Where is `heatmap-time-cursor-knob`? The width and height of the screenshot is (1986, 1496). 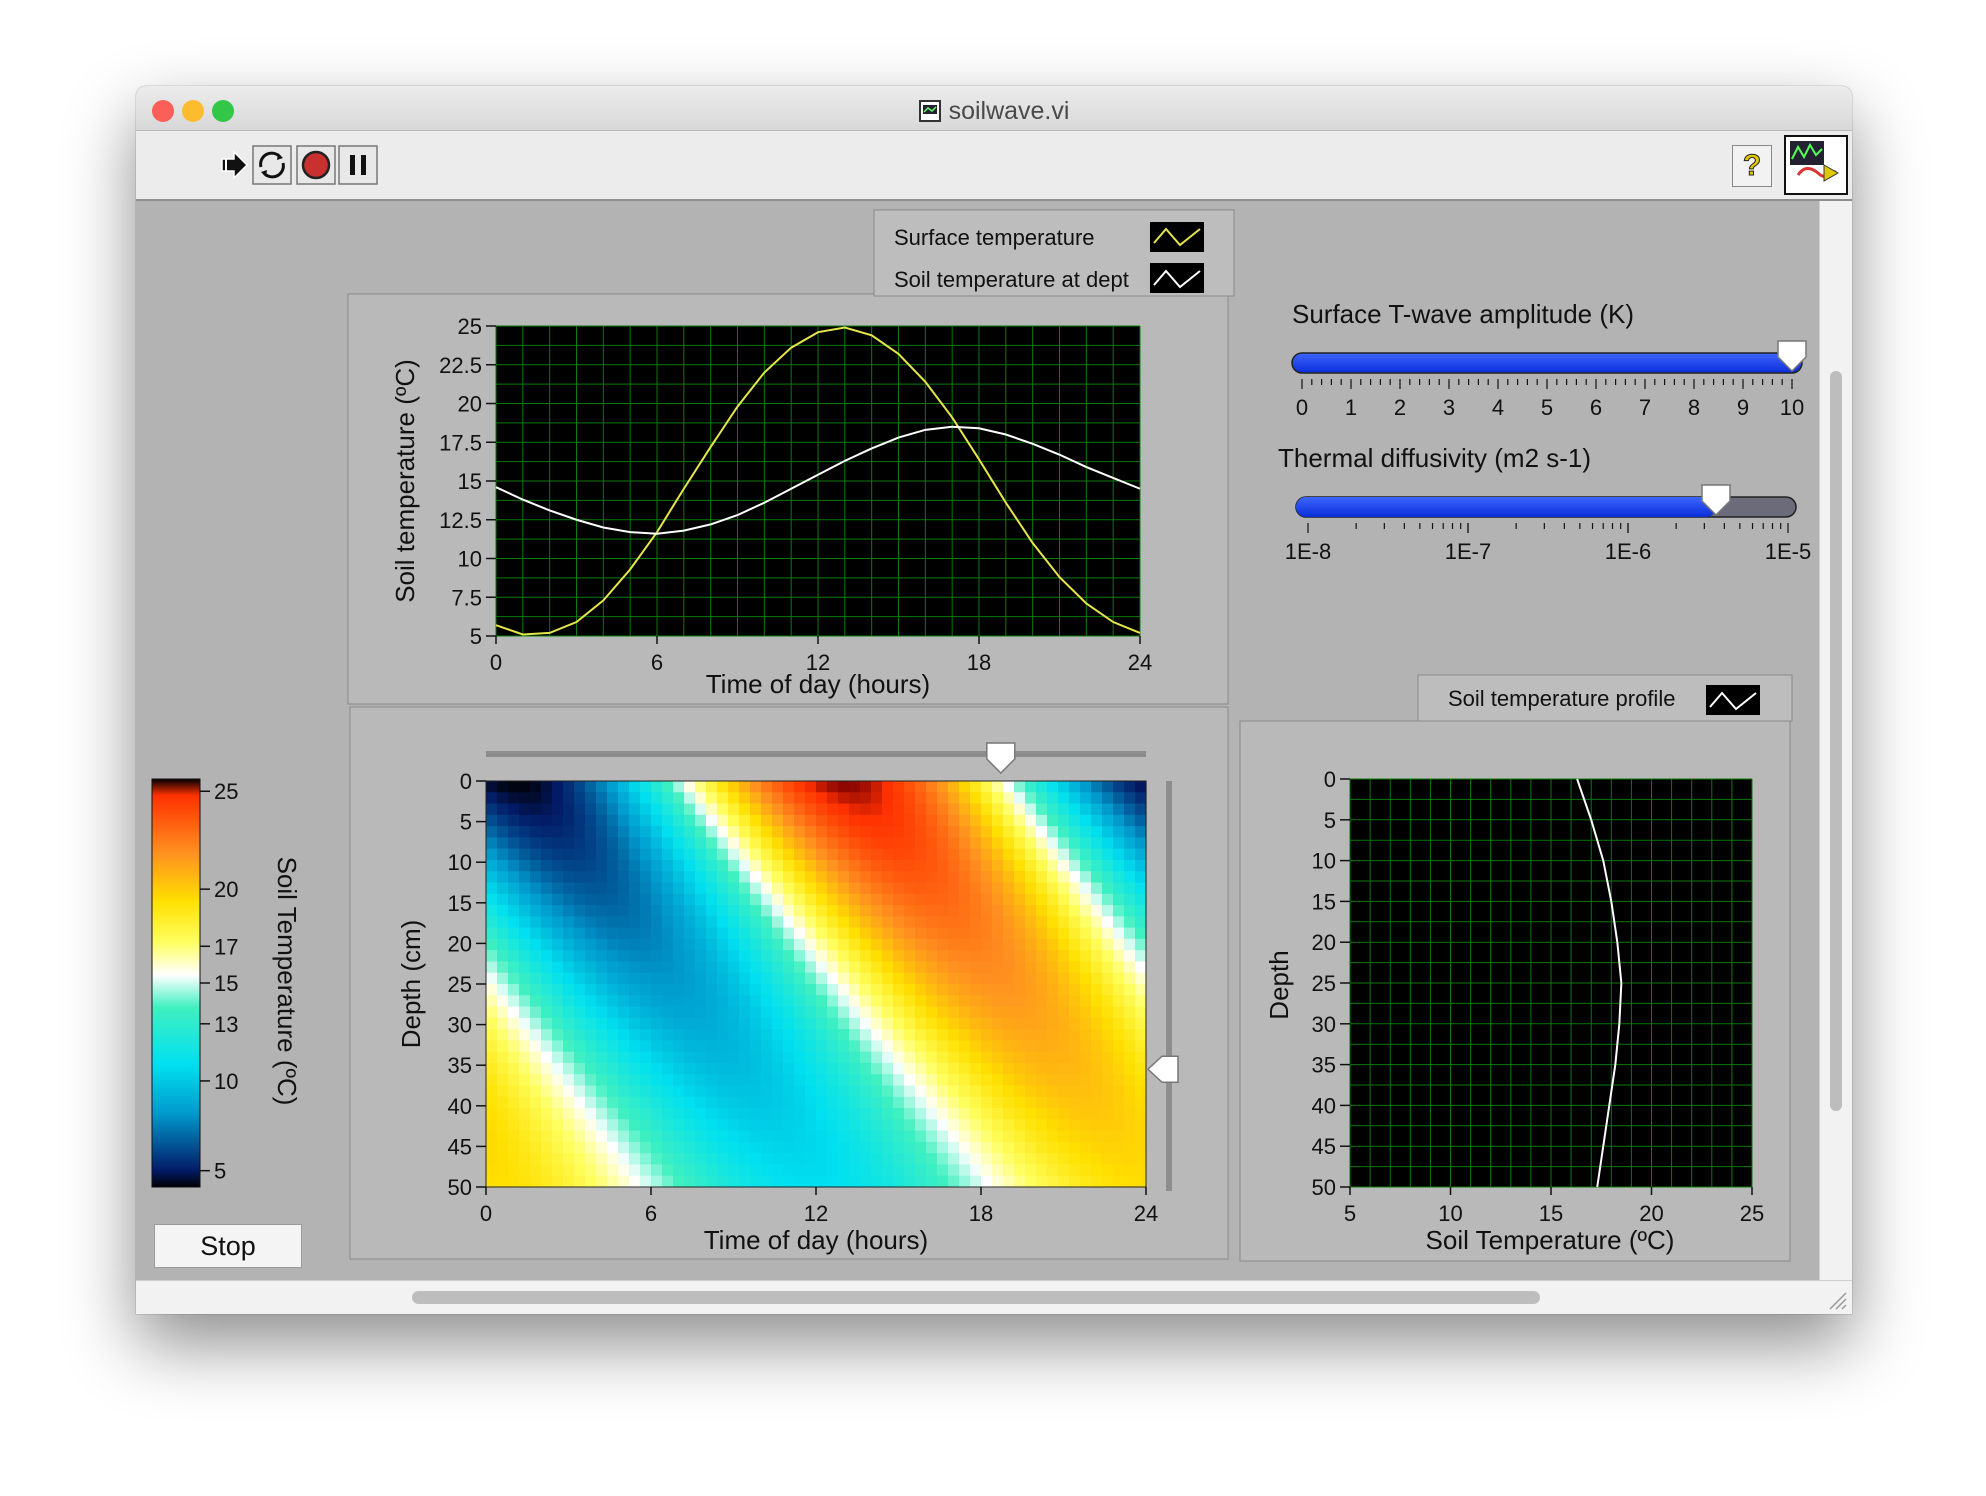 heatmap-time-cursor-knob is located at coordinates (1001, 758).